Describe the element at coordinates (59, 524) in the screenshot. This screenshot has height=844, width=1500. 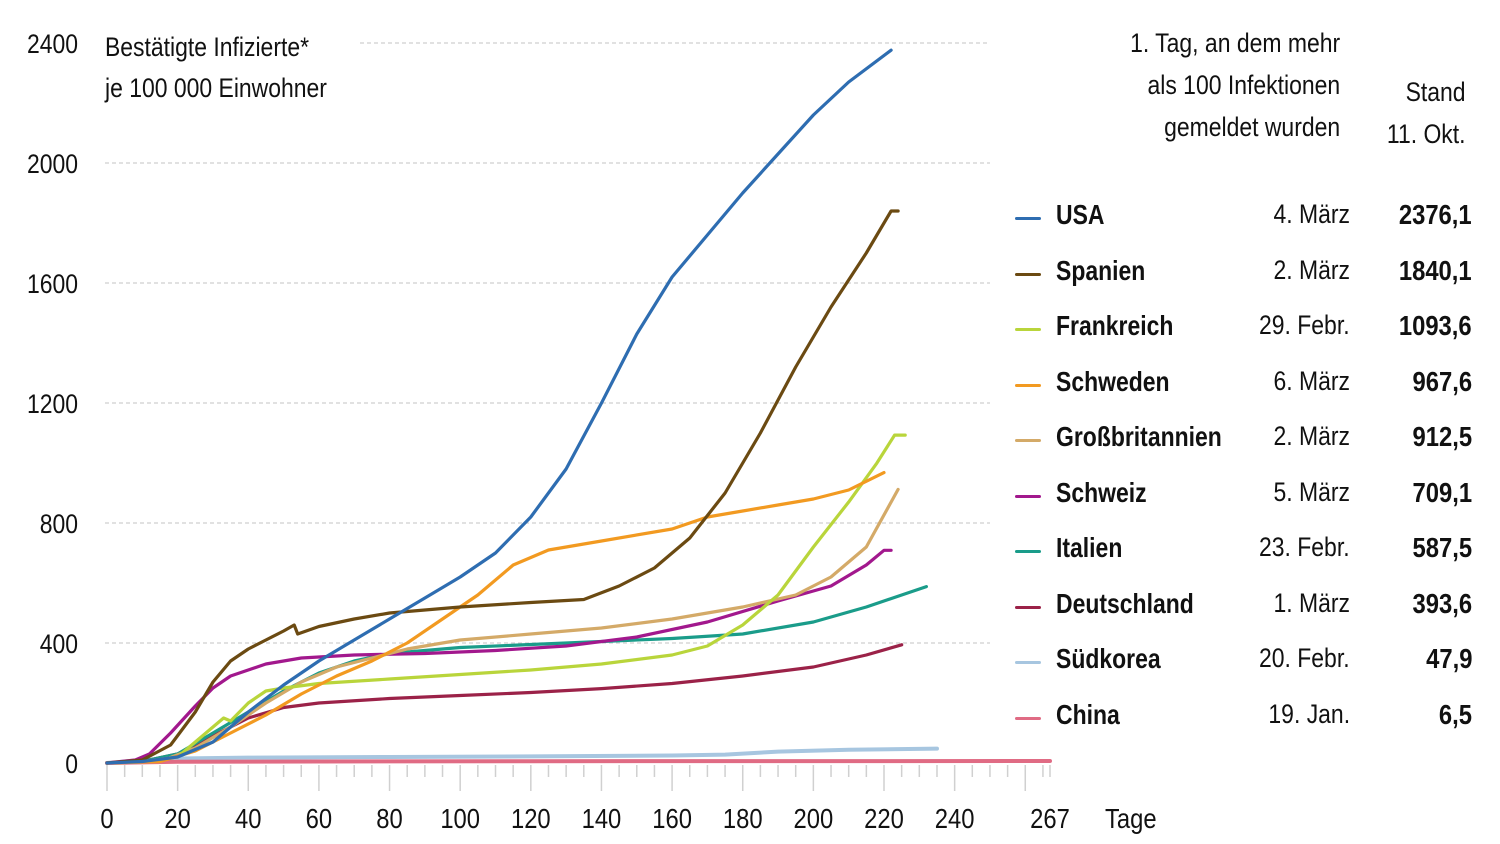
I see `y-tick-label: 800` at that location.